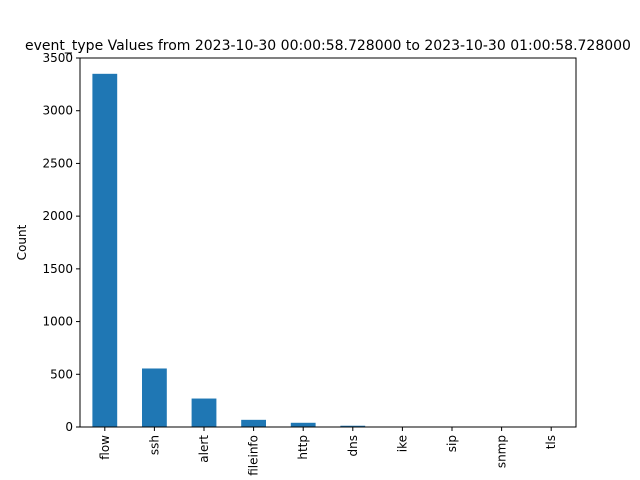 The image size is (640, 480). I want to click on x-tick-label-flow: flow, so click(105, 447).